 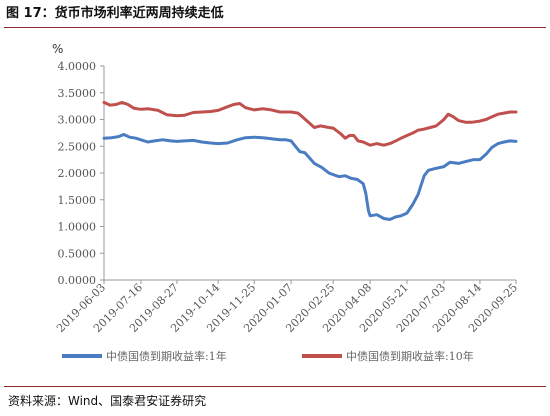 I want to click on y-tick-label: 1.5000, so click(x=77, y=200).